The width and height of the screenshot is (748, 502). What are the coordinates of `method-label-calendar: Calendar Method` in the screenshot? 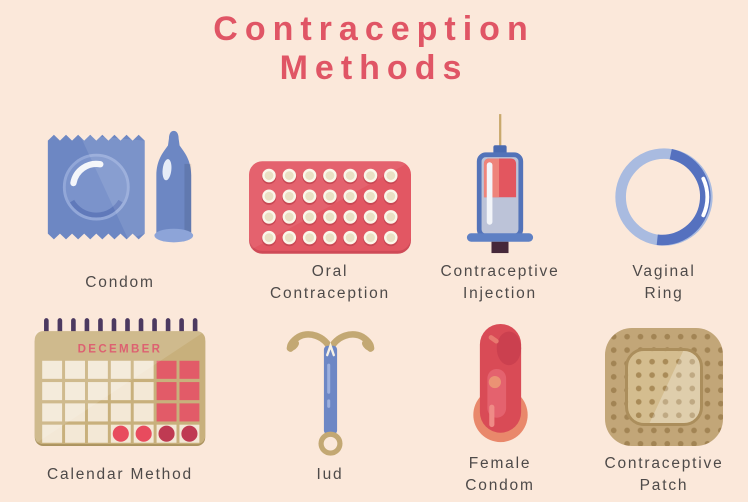 It's located at (120, 475).